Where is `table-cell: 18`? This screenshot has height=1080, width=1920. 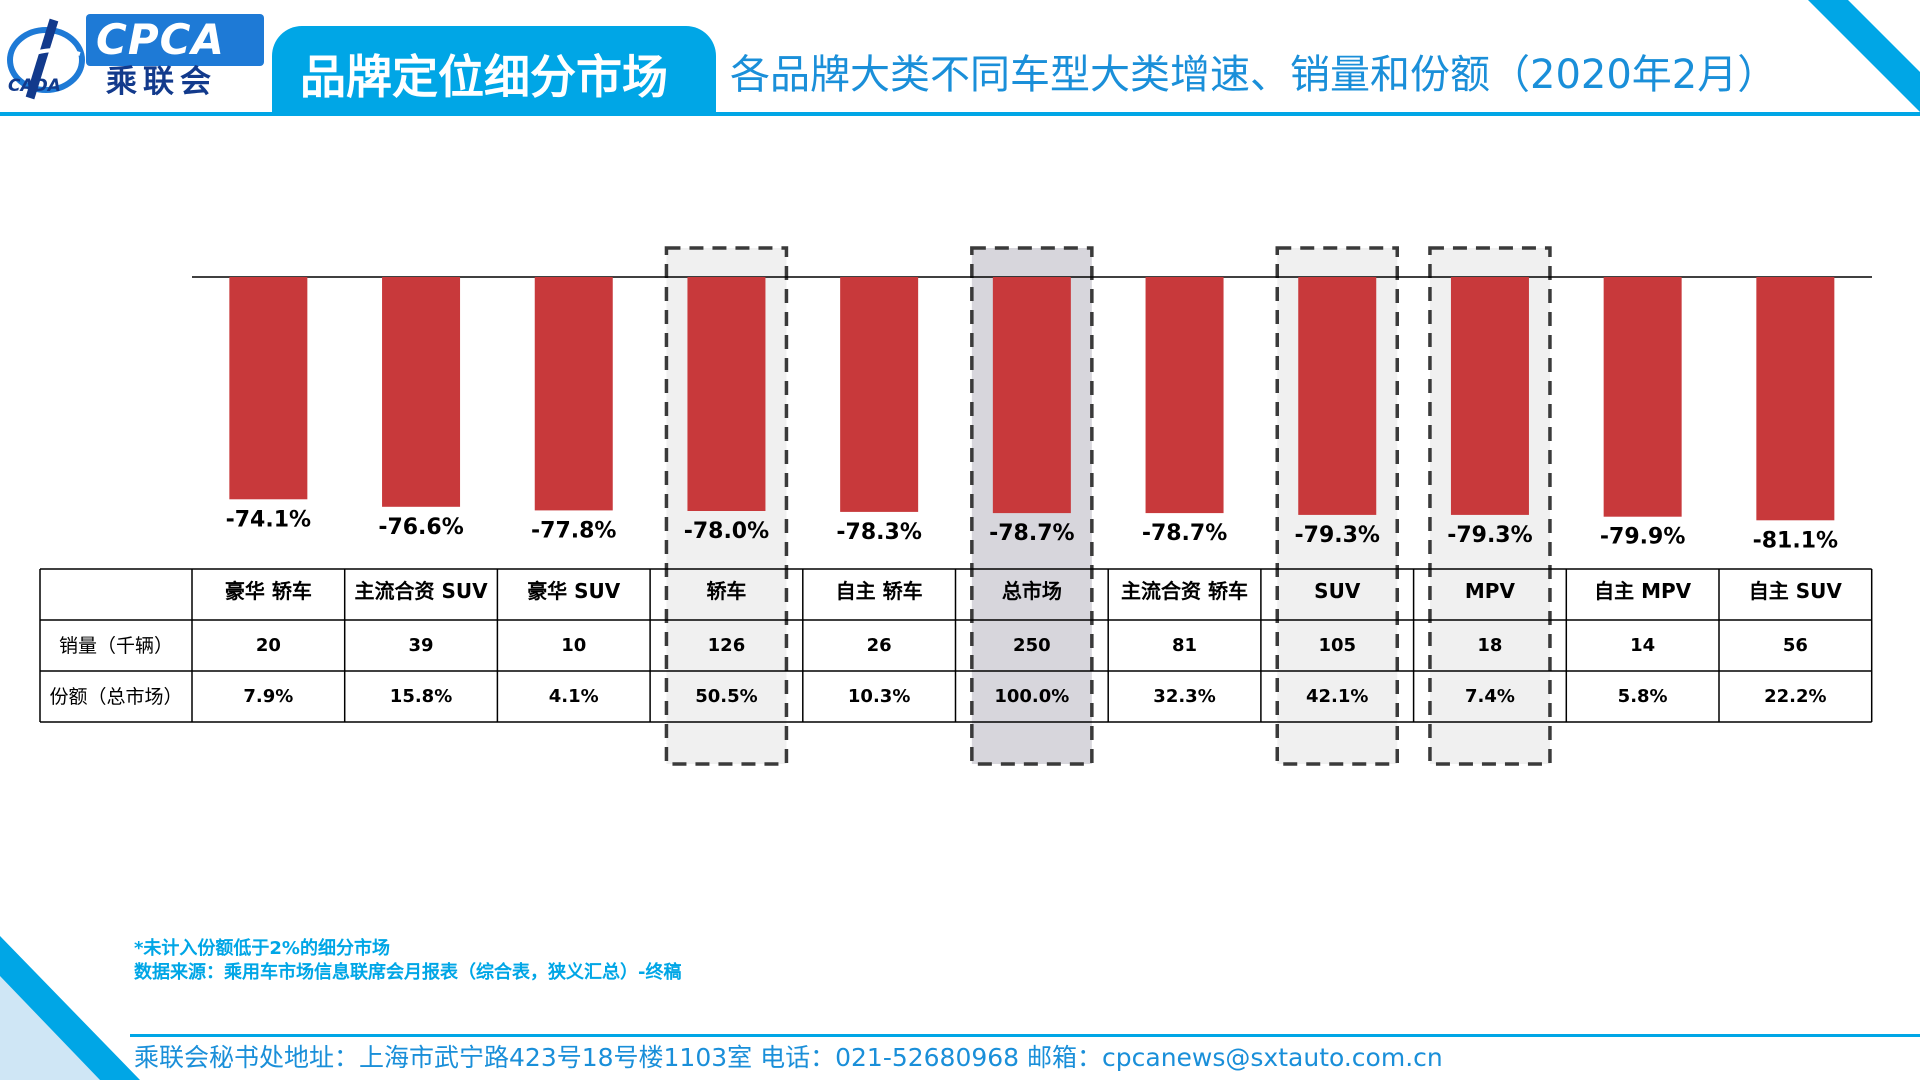 table-cell: 18 is located at coordinates (1490, 645).